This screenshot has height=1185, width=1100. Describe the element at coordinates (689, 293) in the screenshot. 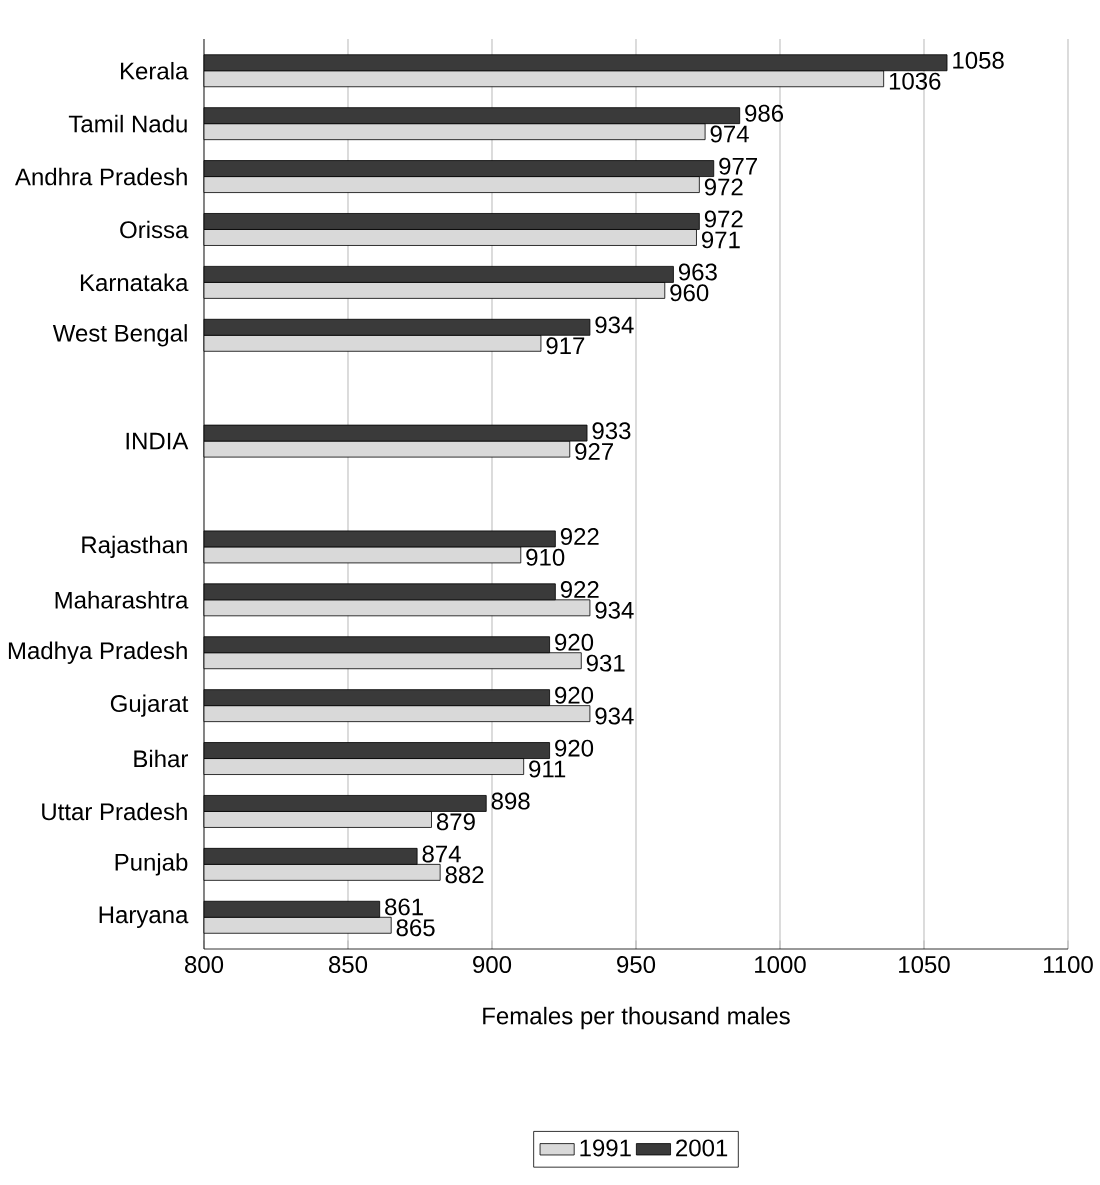

I see `data-label: 960` at that location.